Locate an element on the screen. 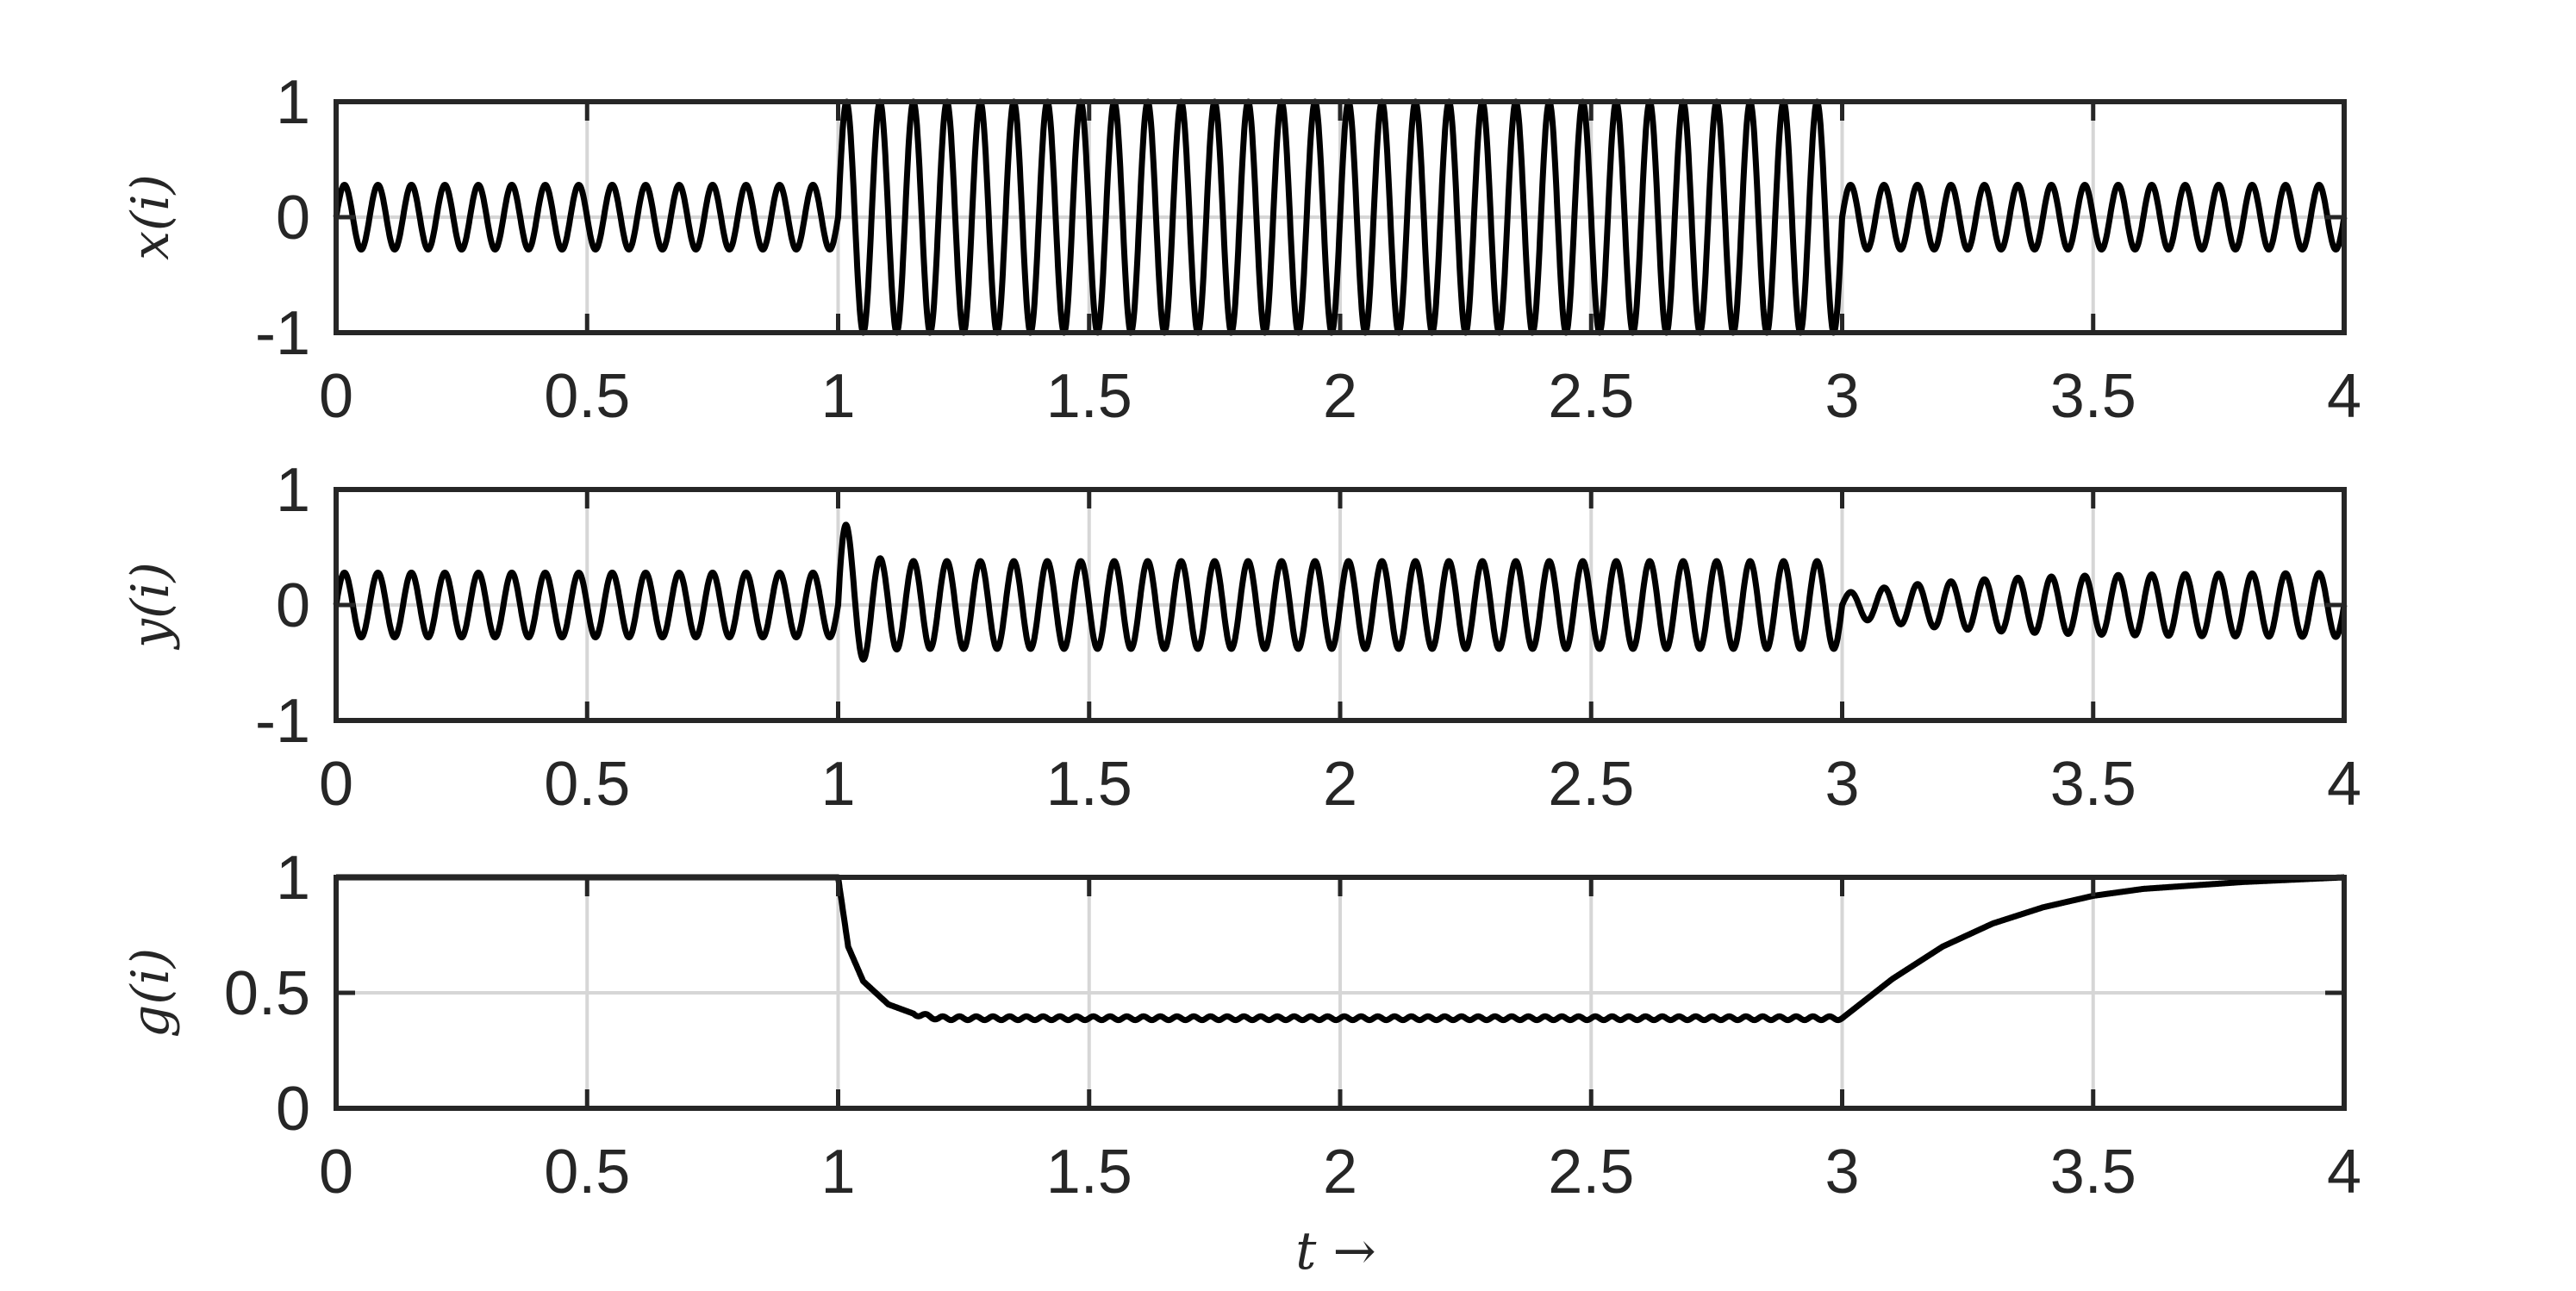  series-line-x is located at coordinates (1340, 217).